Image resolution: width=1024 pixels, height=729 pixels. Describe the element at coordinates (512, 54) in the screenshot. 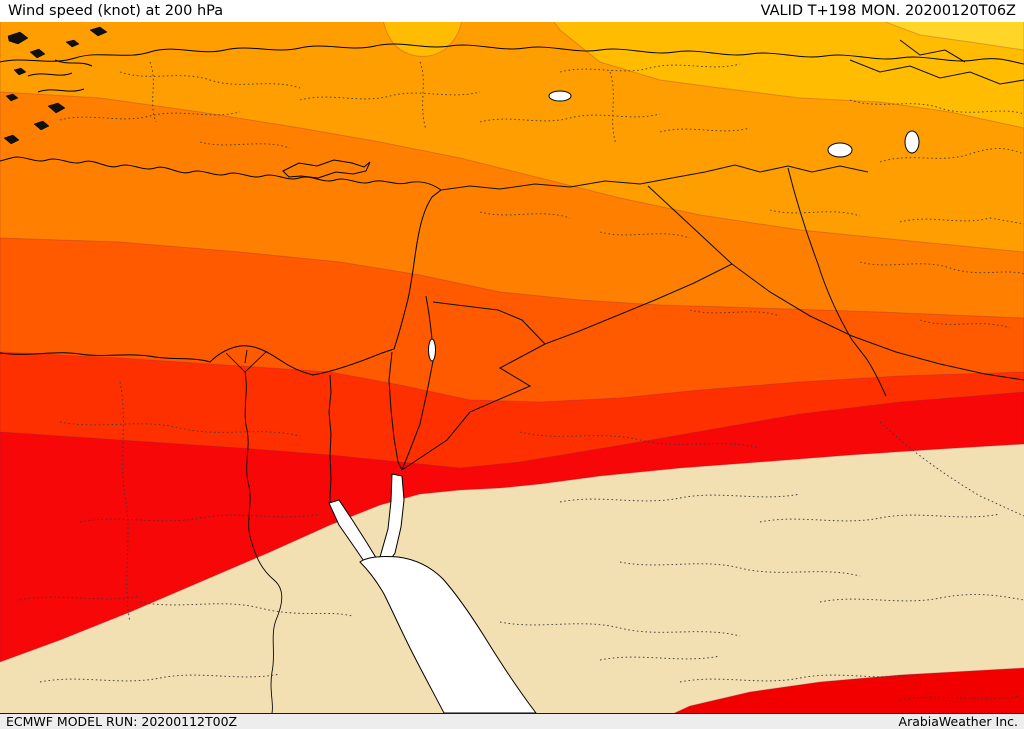

I see `black-sea-coastline` at that location.